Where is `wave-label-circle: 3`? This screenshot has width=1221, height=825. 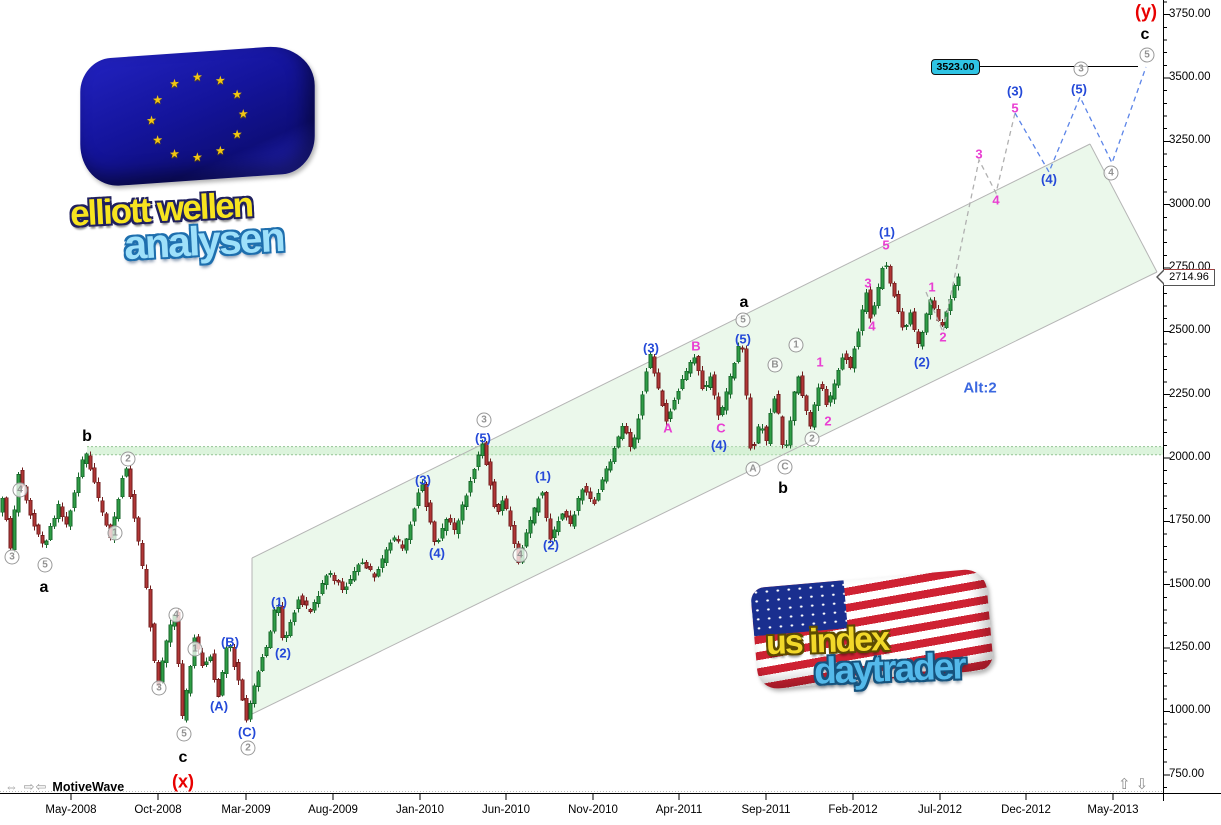 wave-label-circle: 3 is located at coordinates (1081, 69).